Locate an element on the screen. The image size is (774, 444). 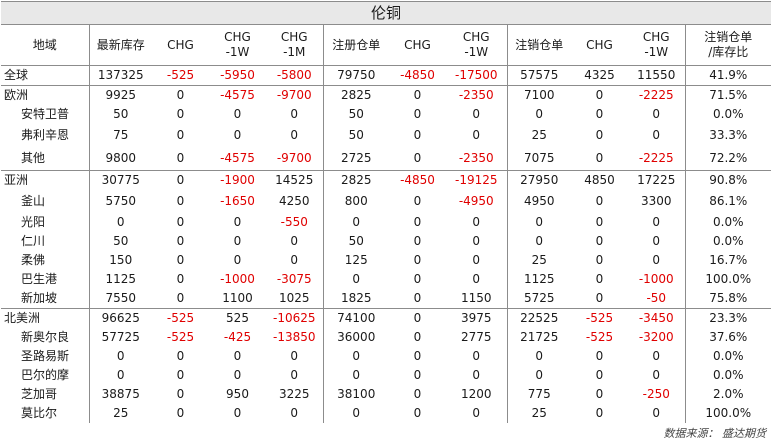
value-cell: 125 is located at coordinates (355, 260).